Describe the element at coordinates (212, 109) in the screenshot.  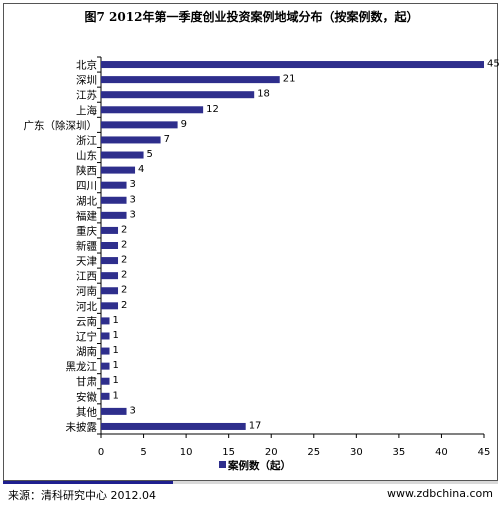
I see `data-label: 12` at that location.